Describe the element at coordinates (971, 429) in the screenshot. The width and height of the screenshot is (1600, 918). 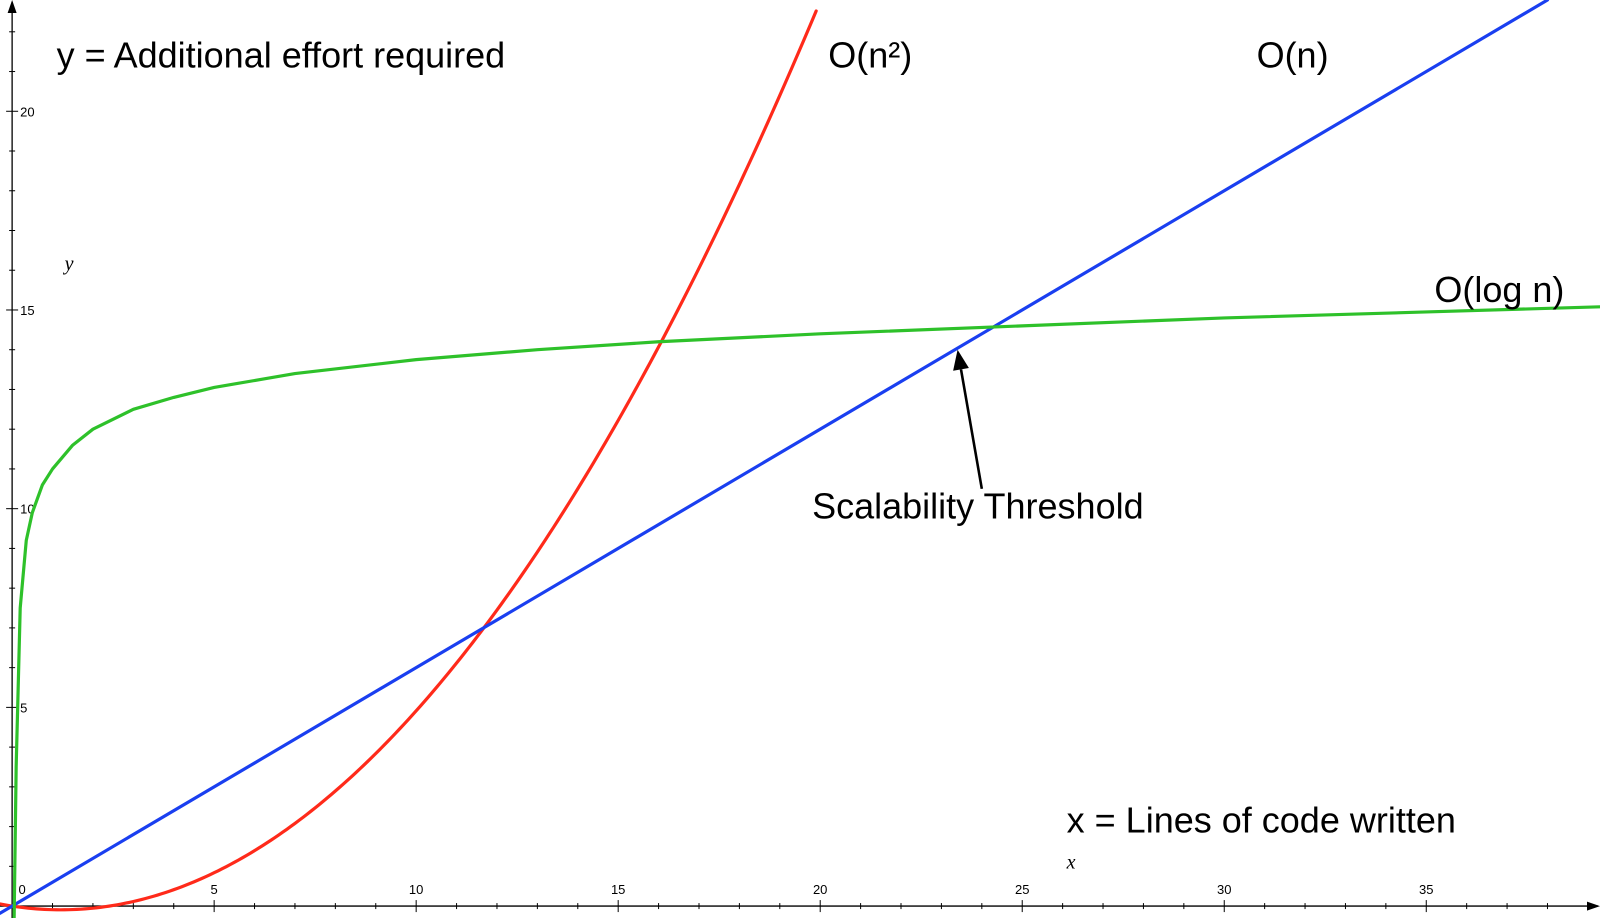
I see `threshold-arrow-shaft` at that location.